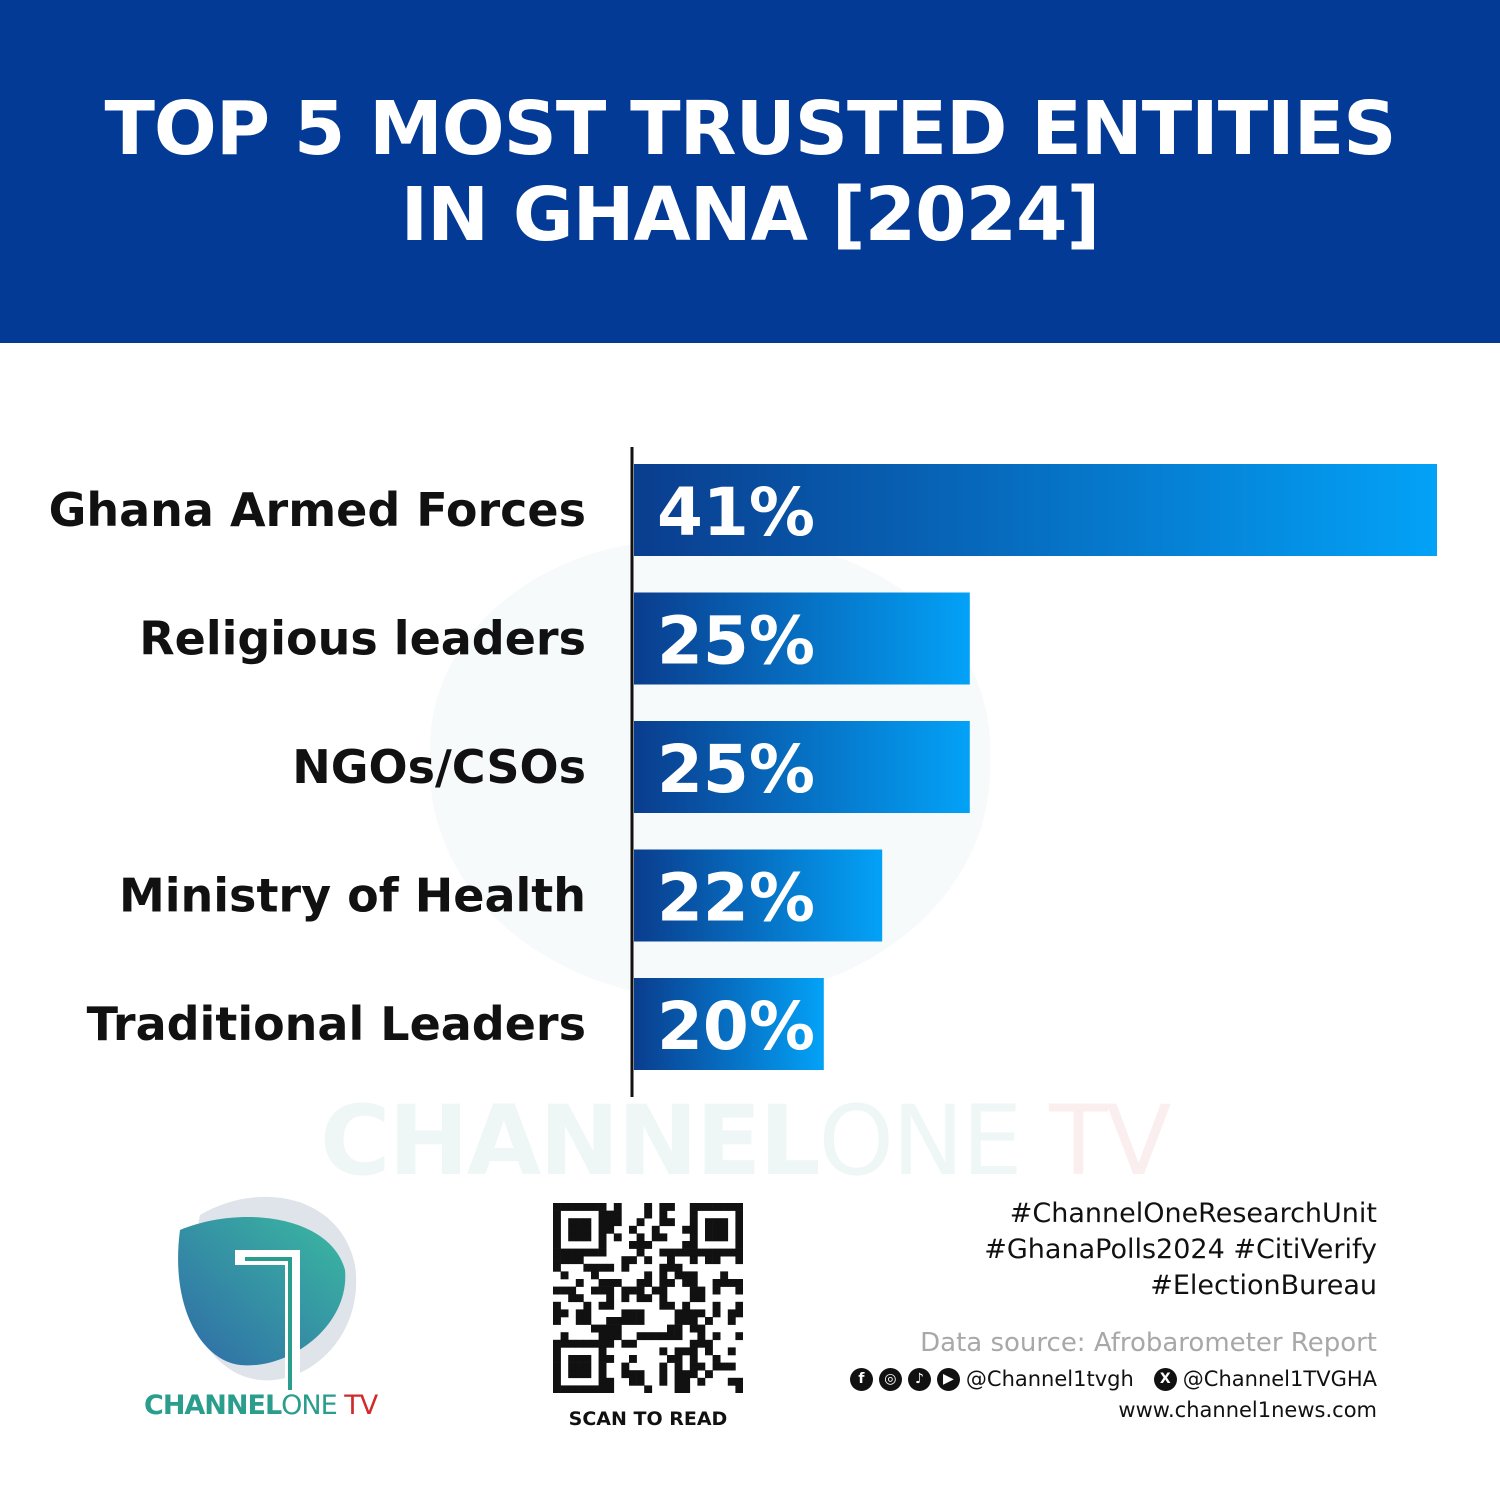  What do you see at coordinates (439, 767) in the screenshot?
I see `category-label: NGOs/CSOs` at bounding box center [439, 767].